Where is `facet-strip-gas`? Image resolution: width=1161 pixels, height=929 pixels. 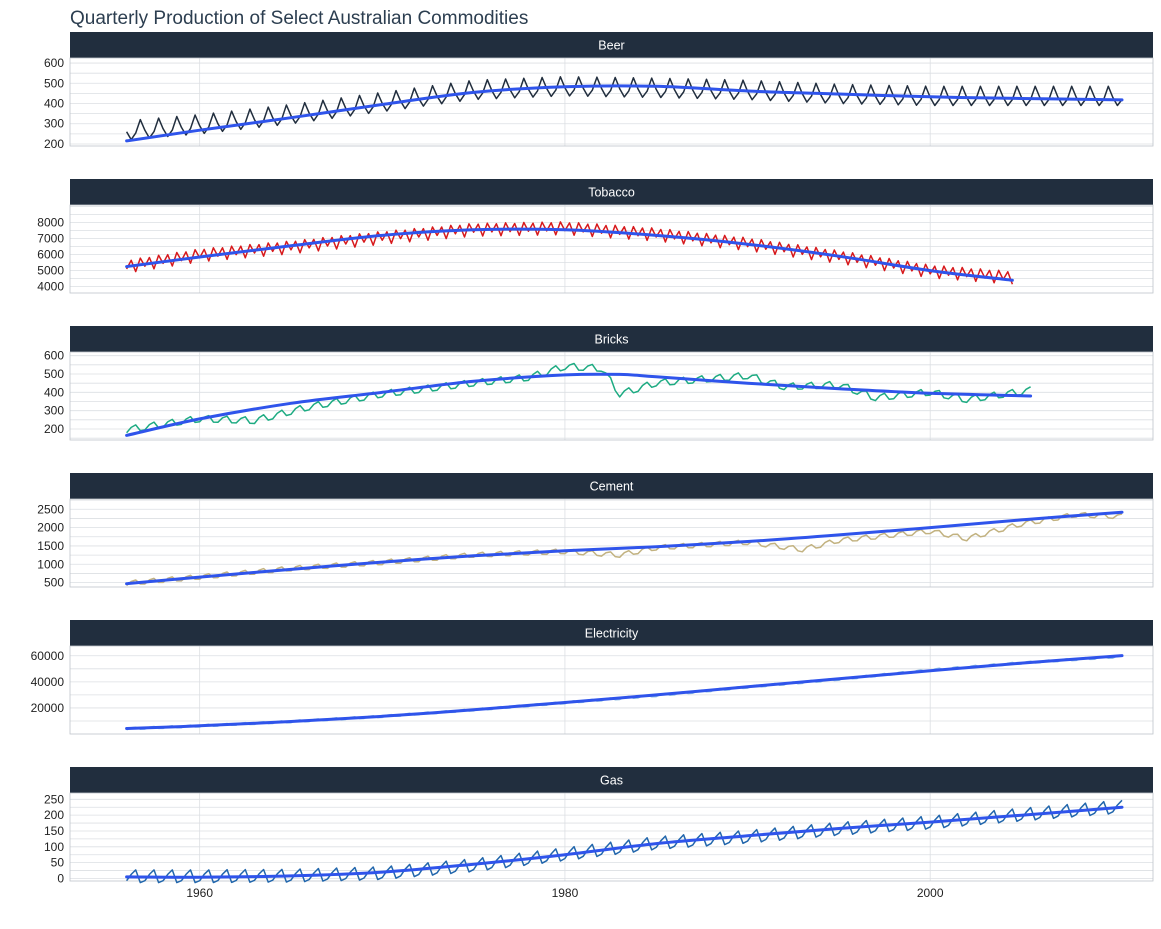 facet-strip-gas is located at coordinates (611, 780).